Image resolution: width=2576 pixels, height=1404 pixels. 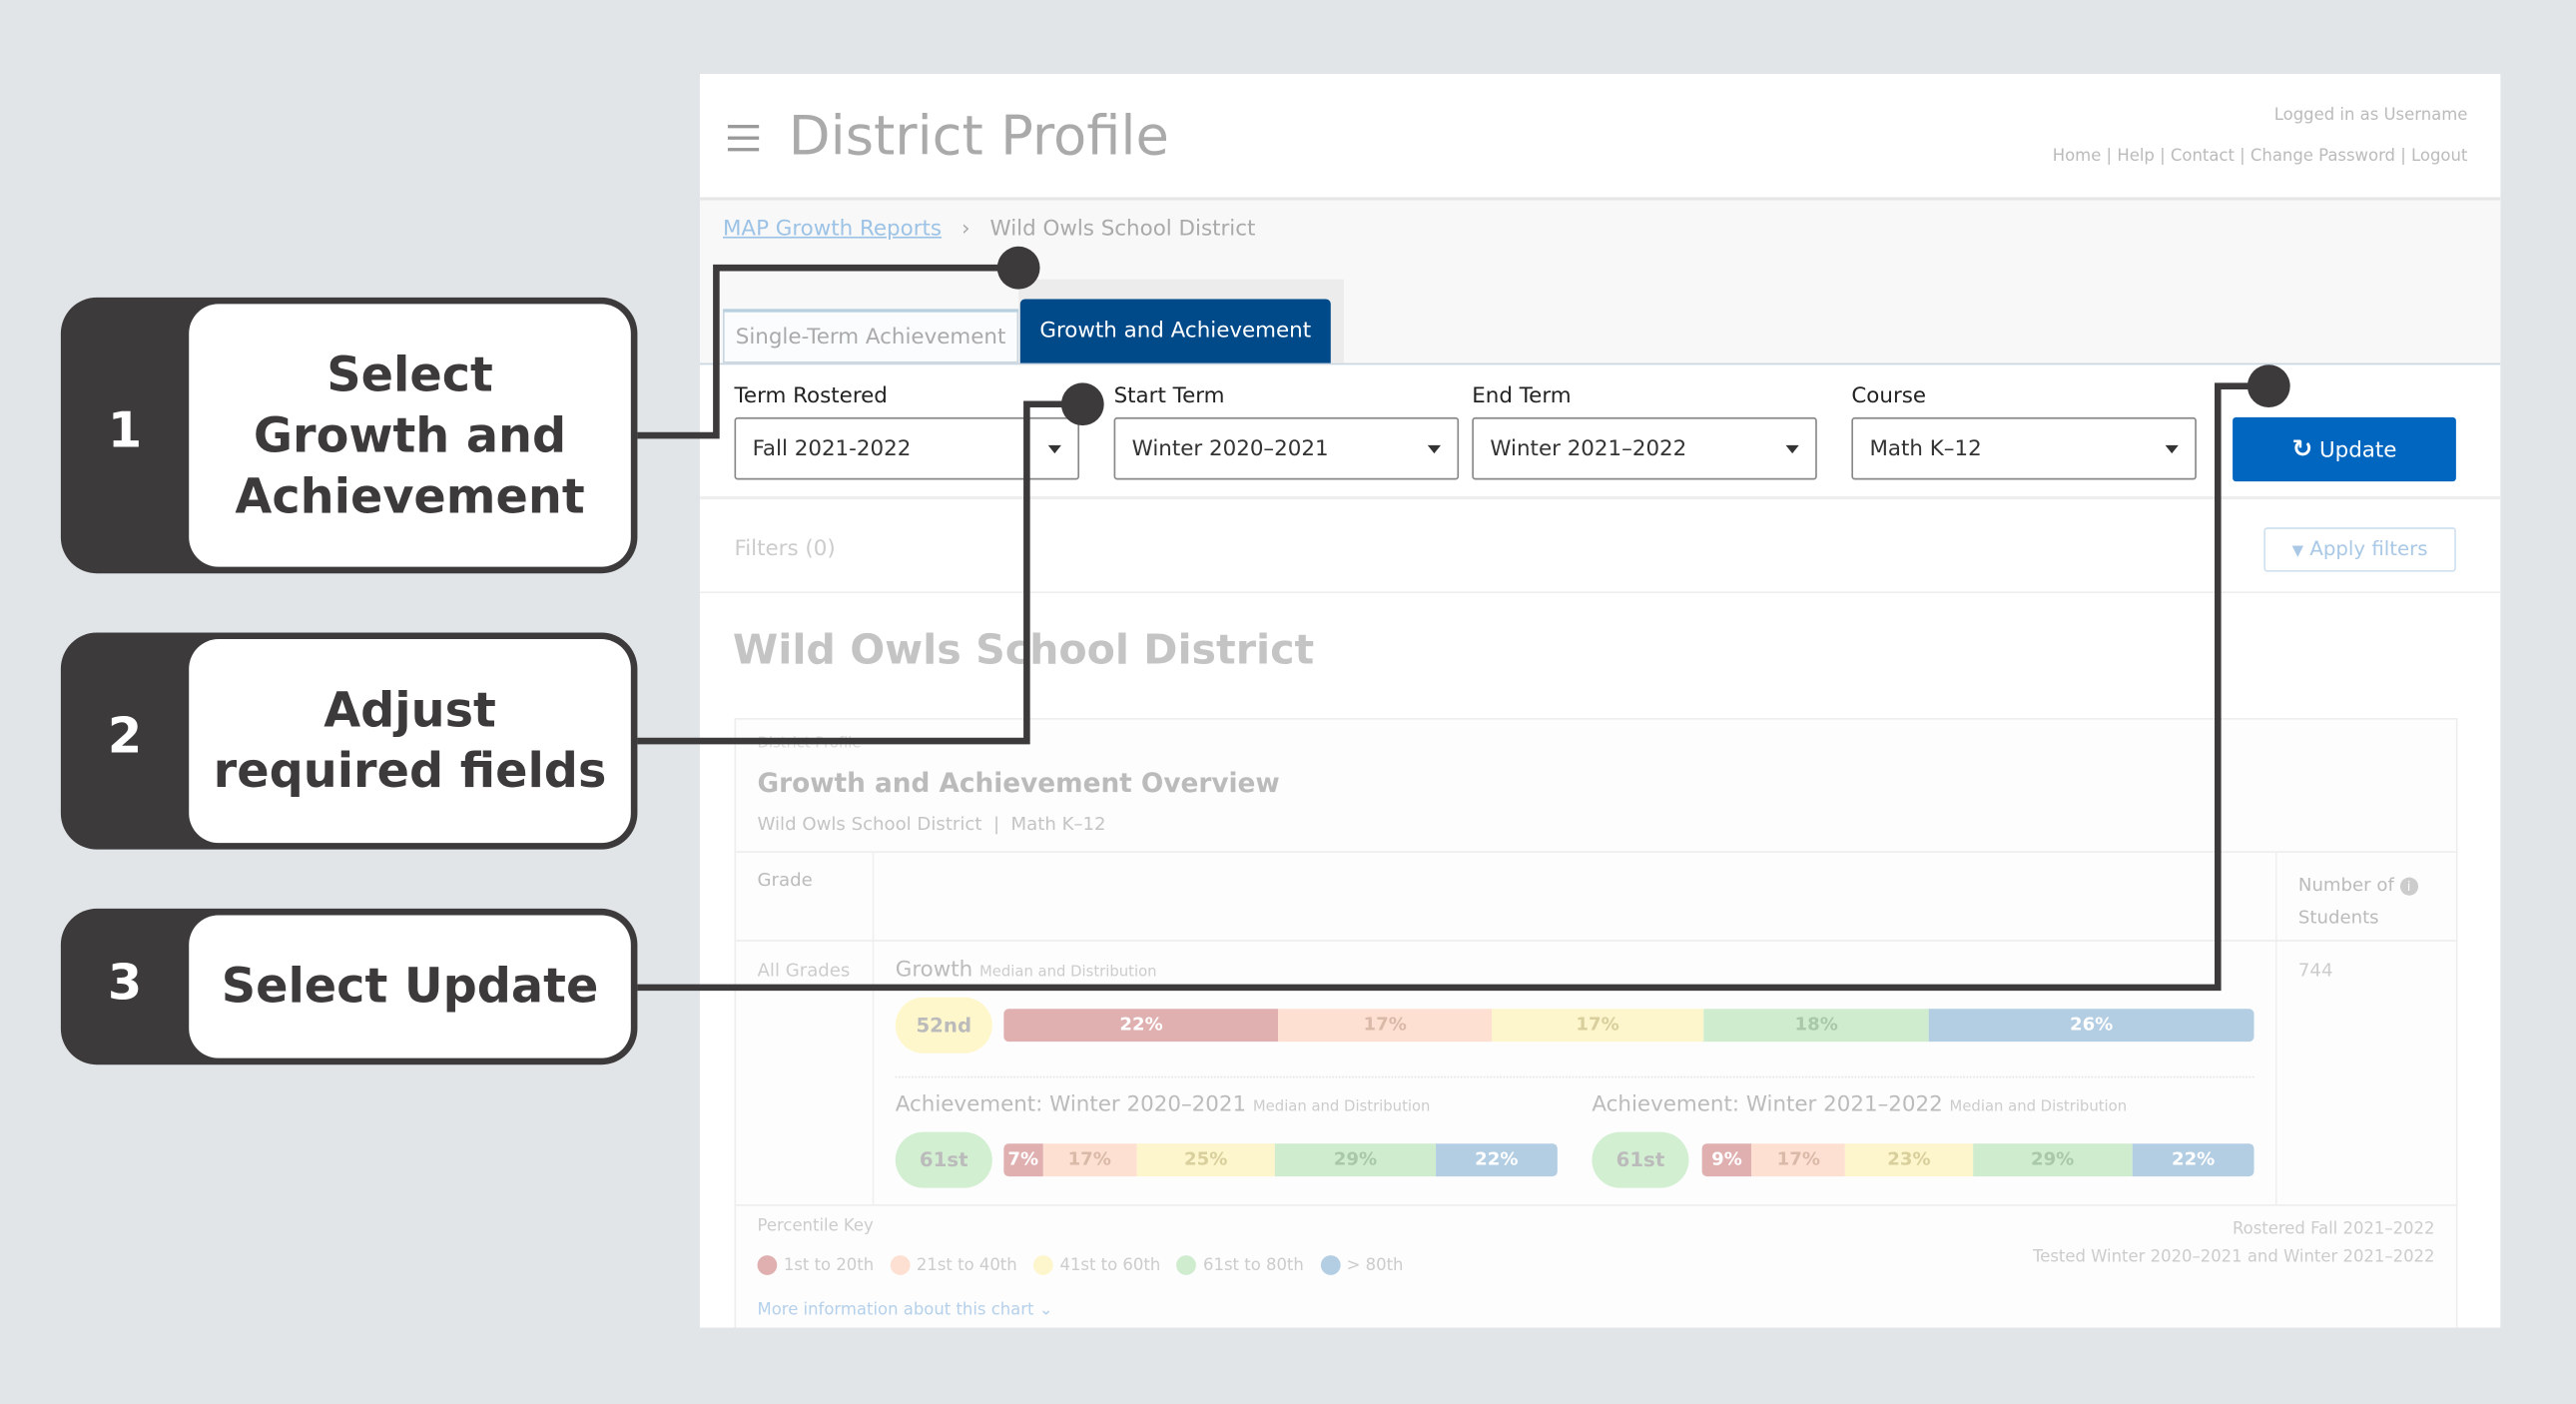 I want to click on growth-segment: 22%, so click(x=1141, y=1026).